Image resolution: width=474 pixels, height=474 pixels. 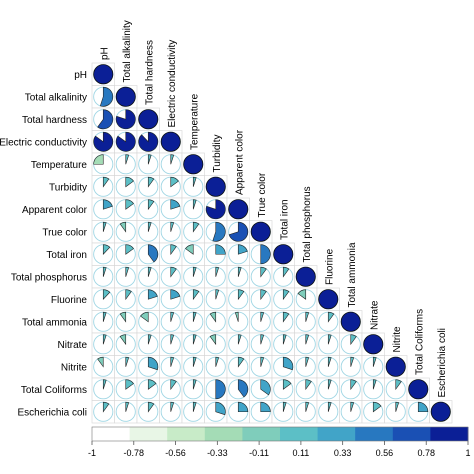 What do you see at coordinates (449, 434) in the screenshot?
I see `colorbar-swatch` at bounding box center [449, 434].